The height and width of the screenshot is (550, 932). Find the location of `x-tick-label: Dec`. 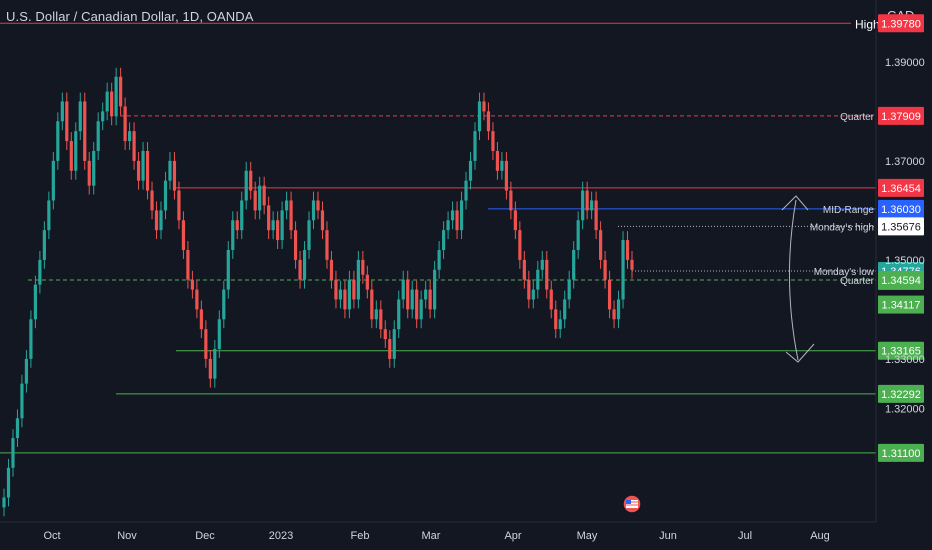

x-tick-label: Dec is located at coordinates (205, 536).